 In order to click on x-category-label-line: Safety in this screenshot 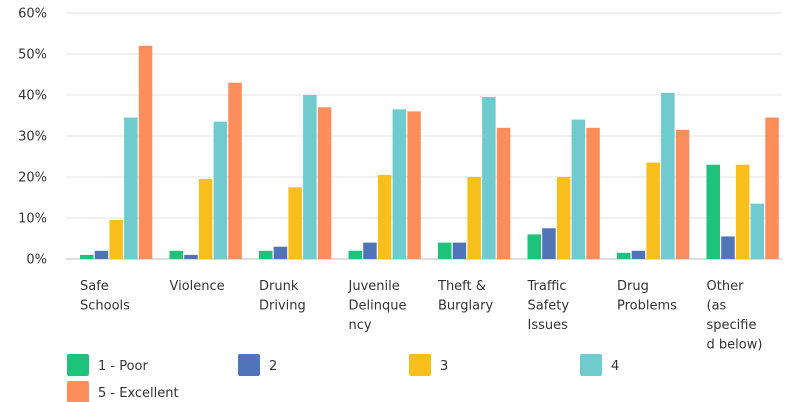, I will do `click(549, 306)`.